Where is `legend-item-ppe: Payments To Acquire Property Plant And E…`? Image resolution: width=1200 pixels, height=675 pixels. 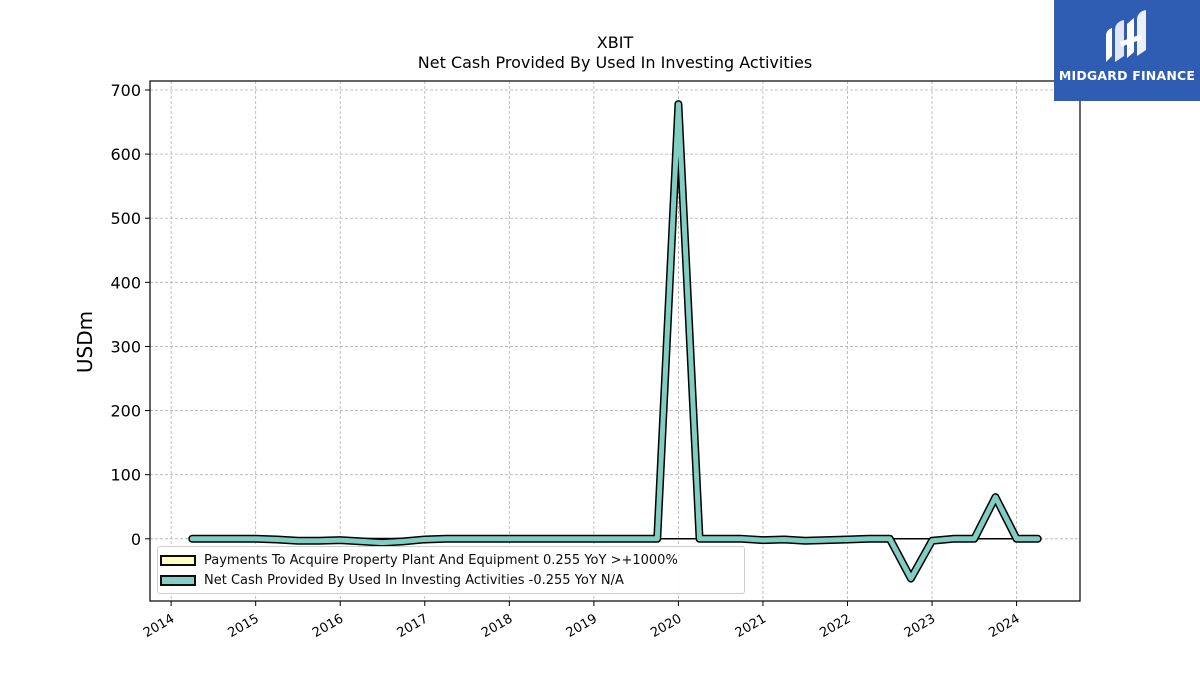 legend-item-ppe: Payments To Acquire Property Plant And E… is located at coordinates (418, 560).